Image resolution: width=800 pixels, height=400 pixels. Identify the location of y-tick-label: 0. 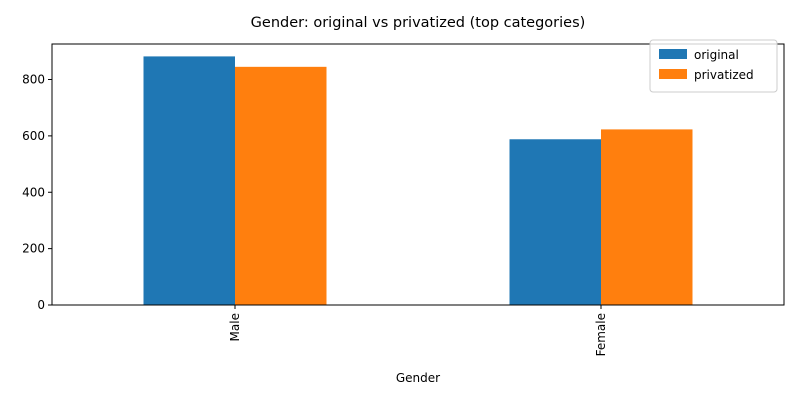
(41, 305).